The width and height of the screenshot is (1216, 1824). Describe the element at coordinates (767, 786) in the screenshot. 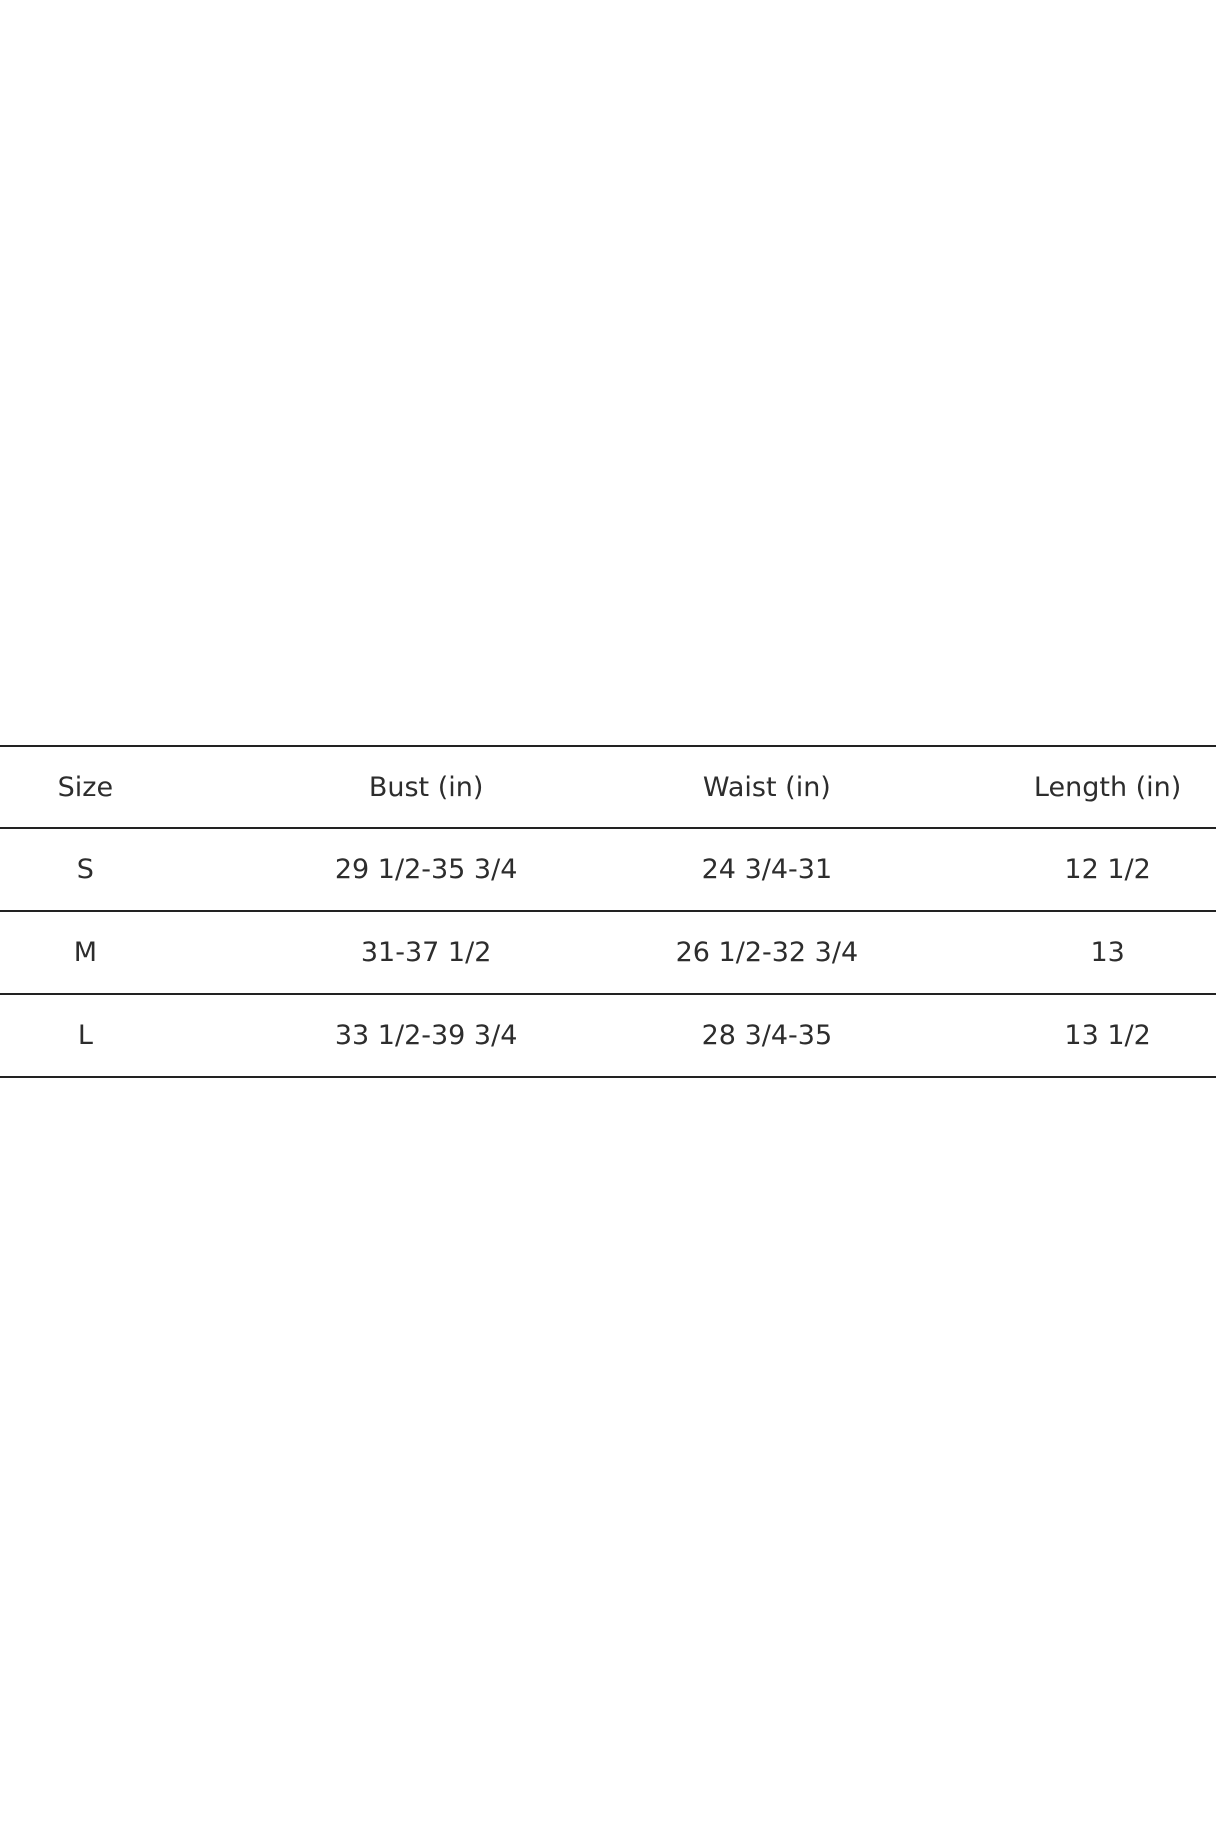

I see `column-header-waist: Waist (in)` at that location.